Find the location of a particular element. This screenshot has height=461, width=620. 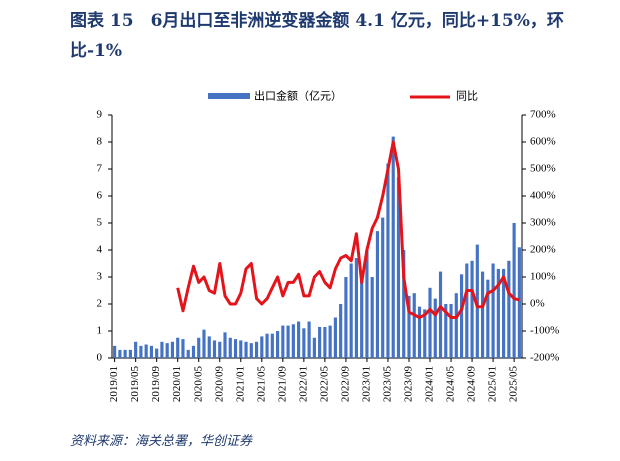

x-tick-label: 2022/05 is located at coordinates (324, 384).